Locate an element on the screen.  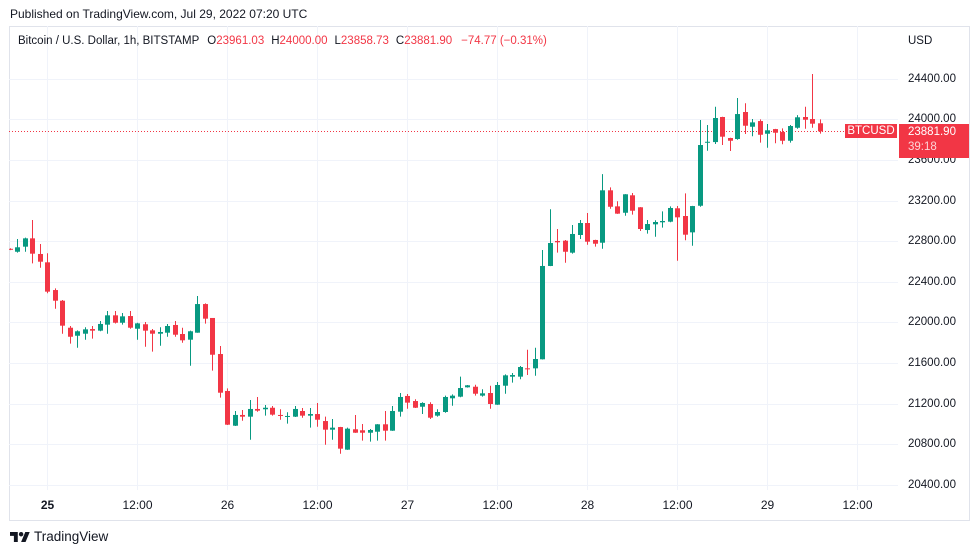
price-axis-currency: USD is located at coordinates (920, 41).